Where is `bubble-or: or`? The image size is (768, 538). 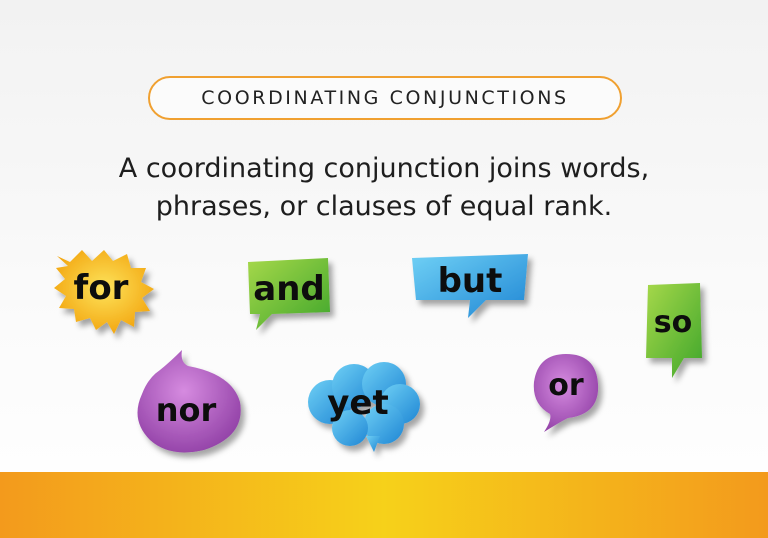
bubble-or: or is located at coordinates (566, 393).